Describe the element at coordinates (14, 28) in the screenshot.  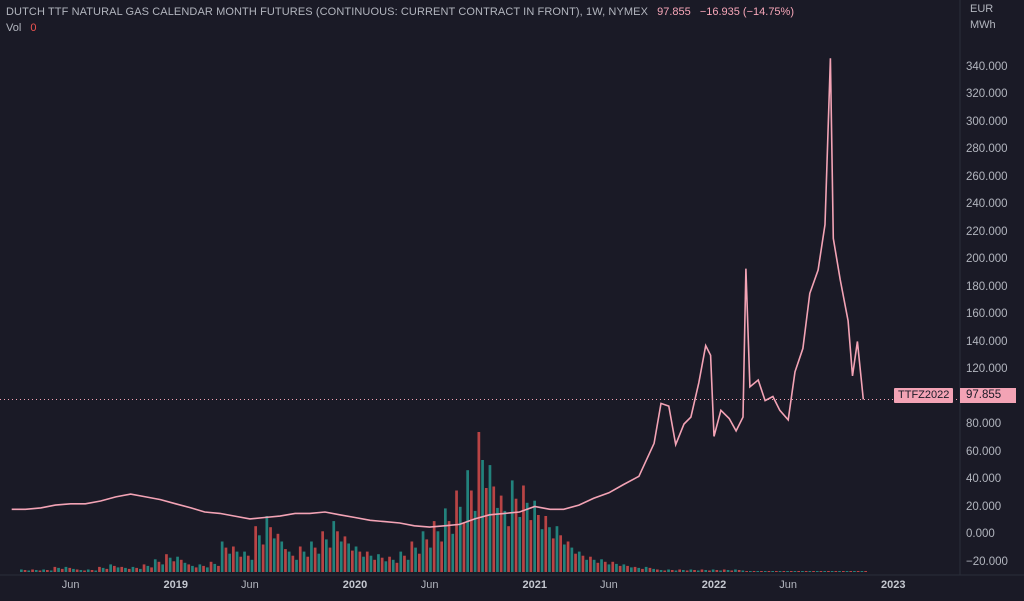
I see `volume-label: Vol` at that location.